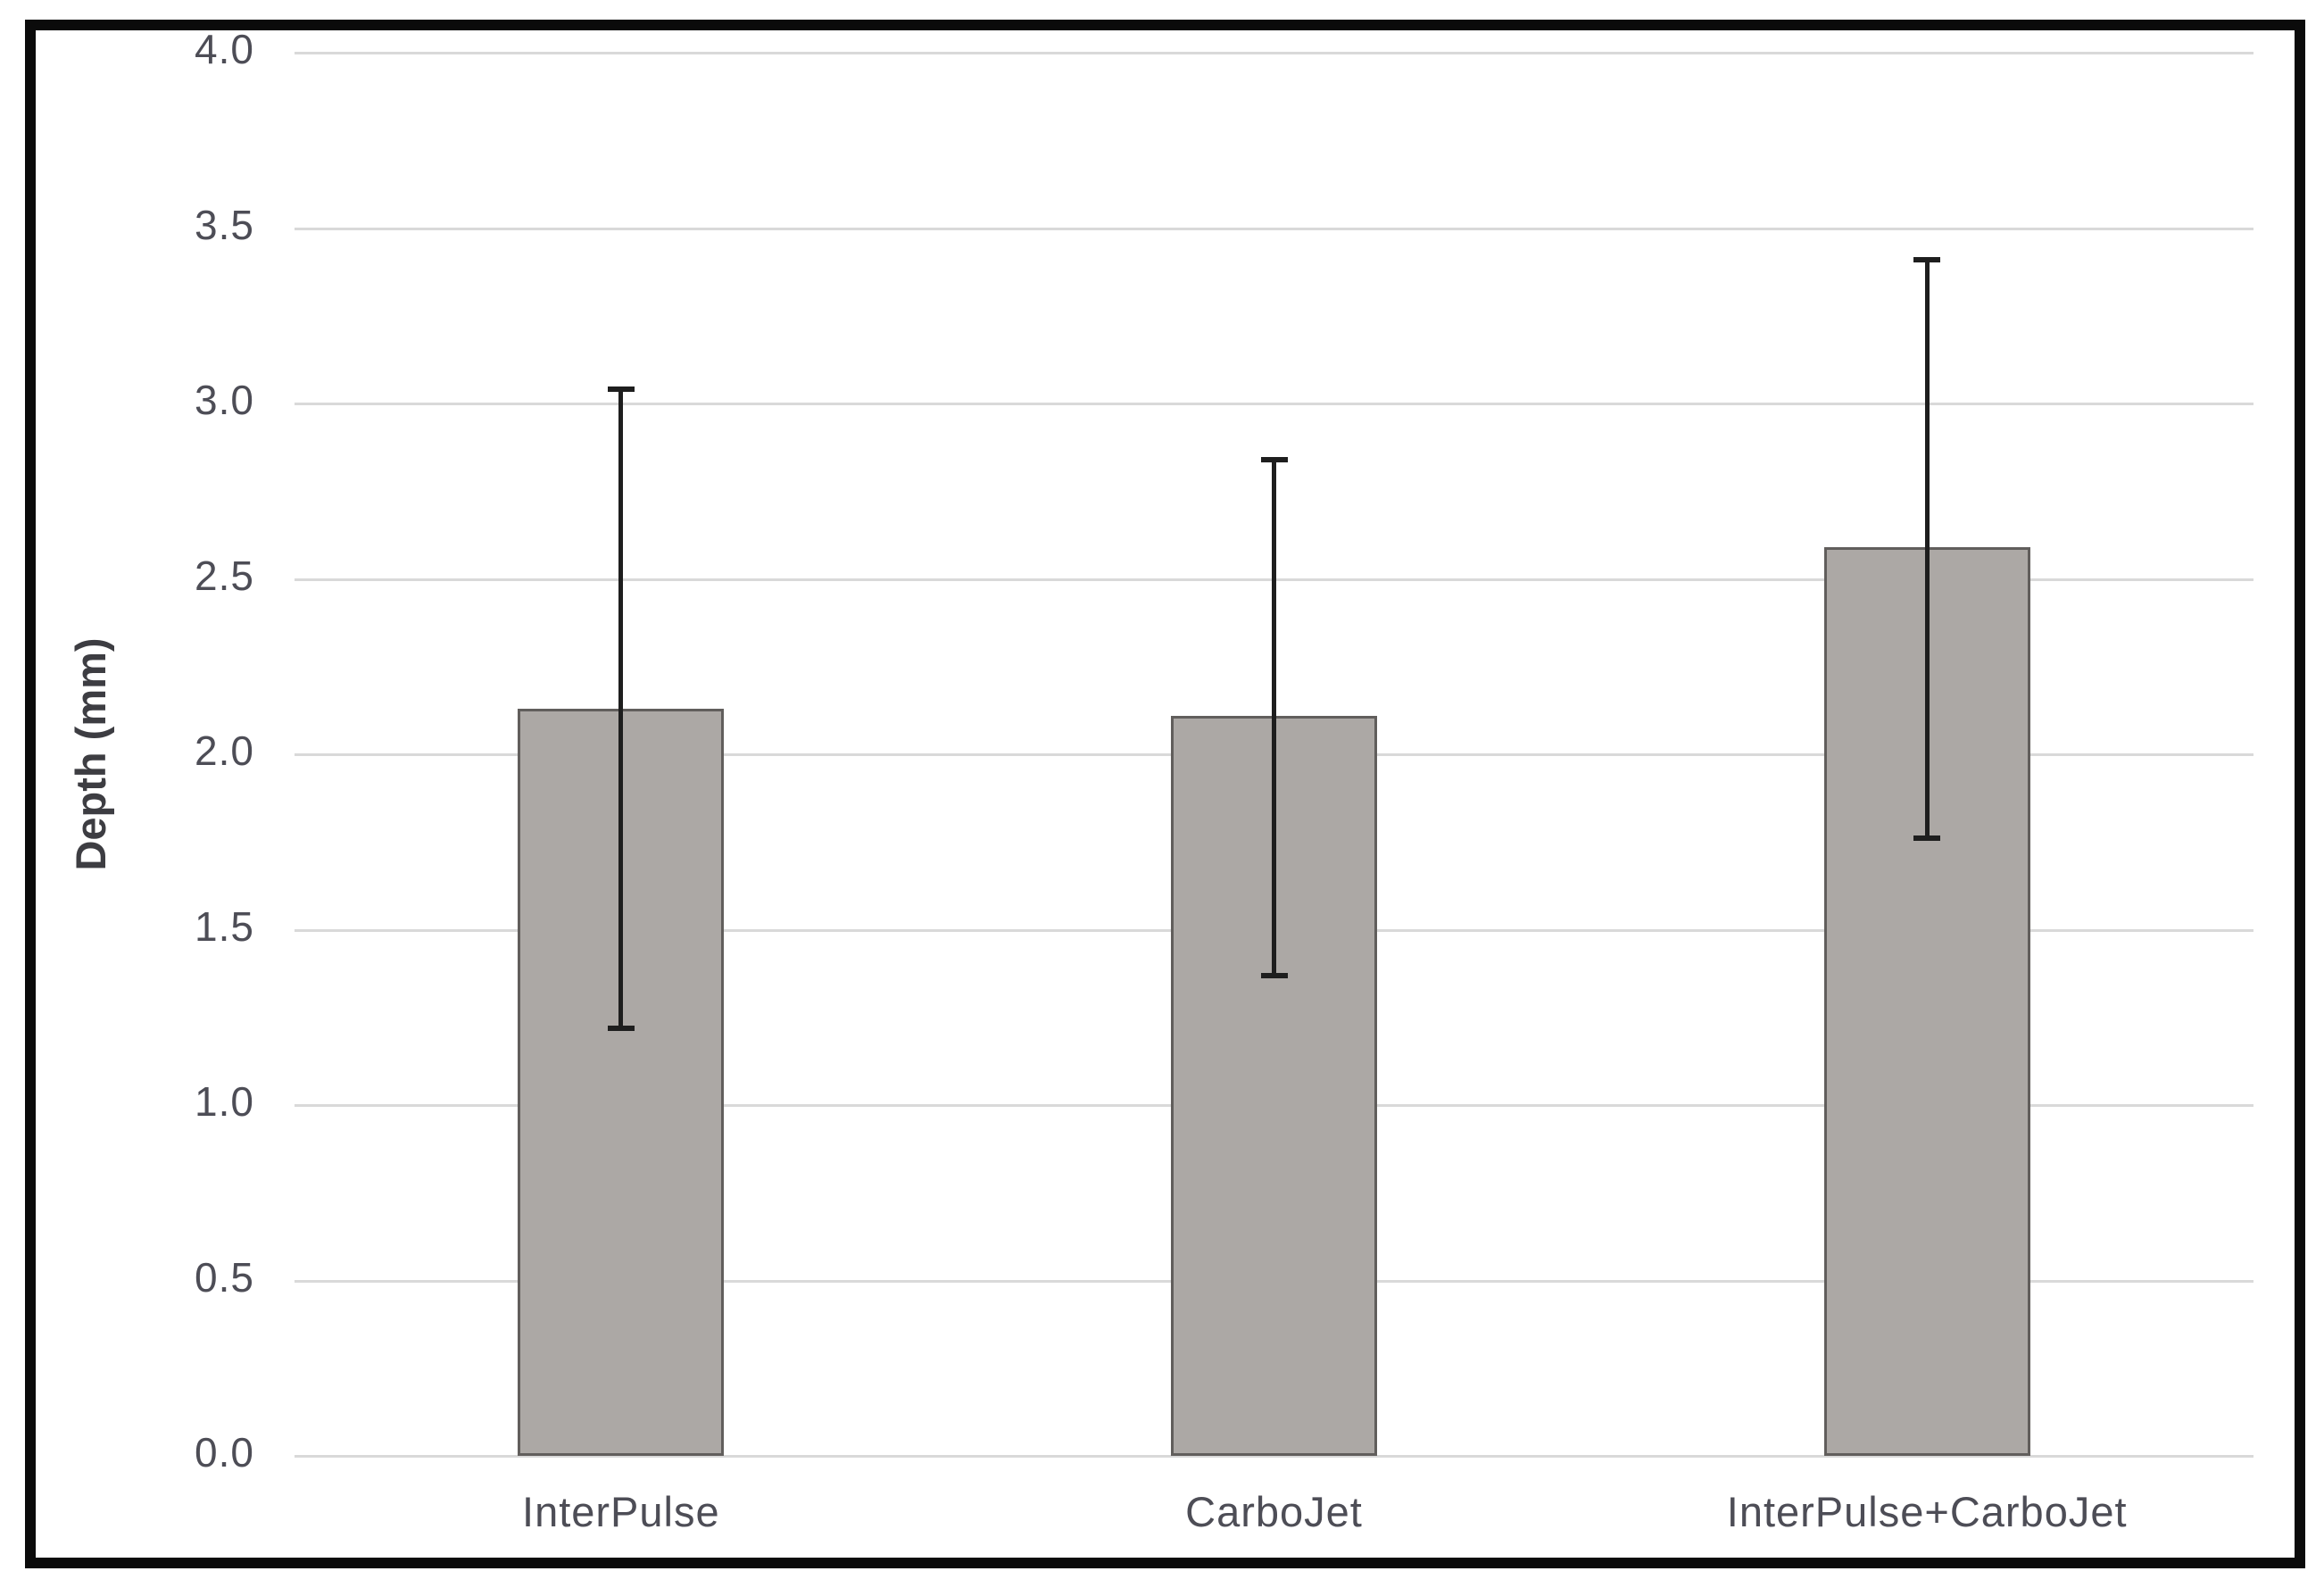  What do you see at coordinates (224, 751) in the screenshot?
I see `y-axis-tick-label: 2.0` at bounding box center [224, 751].